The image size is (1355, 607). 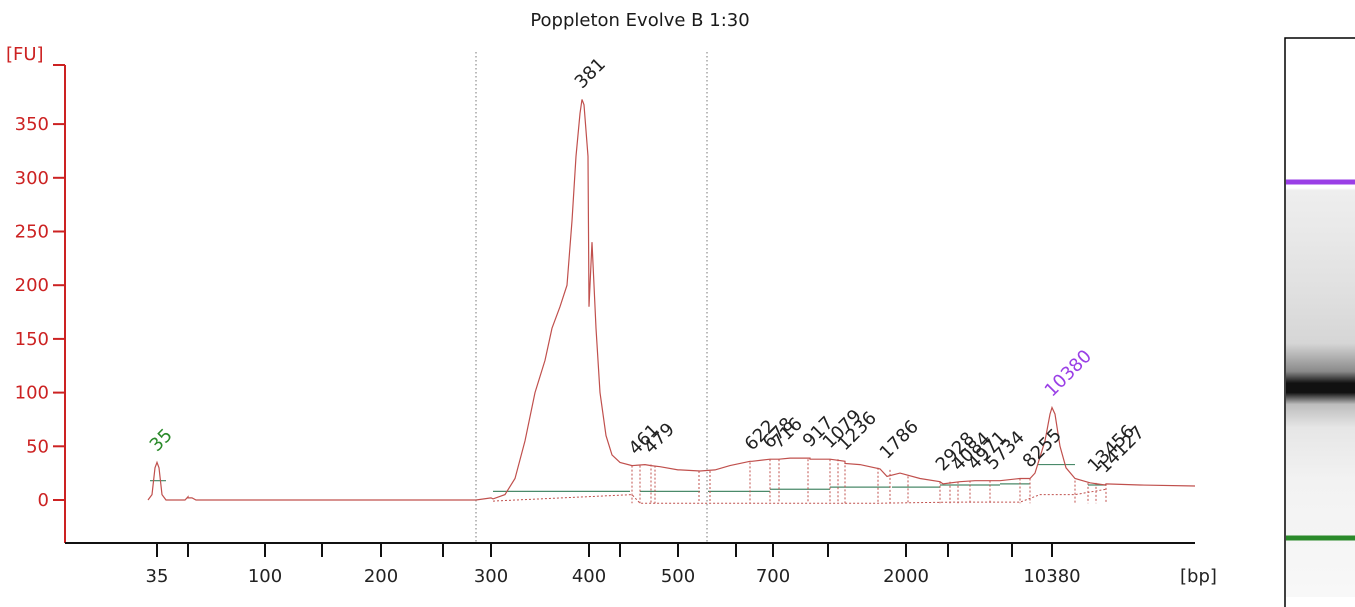 I want to click on chart-title: Poppleton Evolve B 1:30, so click(x=639, y=20).